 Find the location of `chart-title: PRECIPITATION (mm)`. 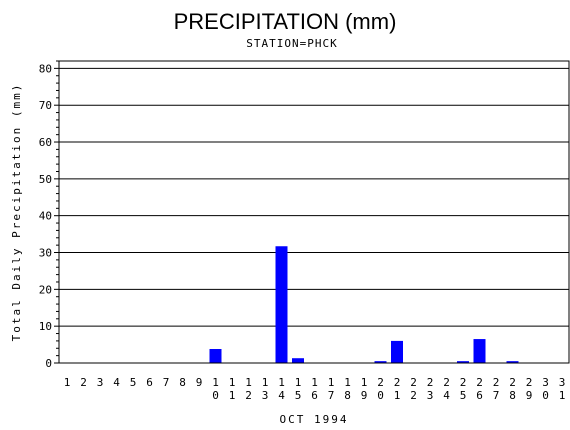

chart-title: PRECIPITATION (mm) is located at coordinates (285, 21).